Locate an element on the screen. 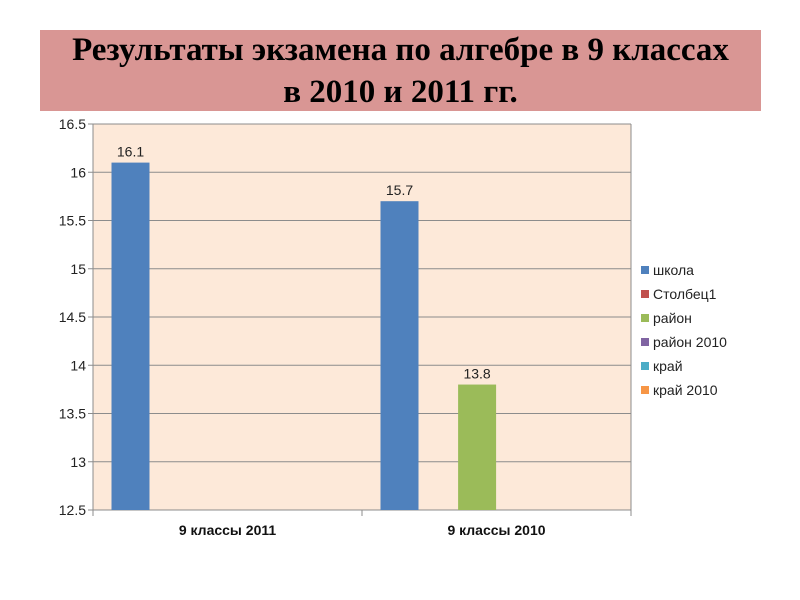 The height and width of the screenshot is (600, 800). y-tick-label: 14.5 is located at coordinates (72, 317).